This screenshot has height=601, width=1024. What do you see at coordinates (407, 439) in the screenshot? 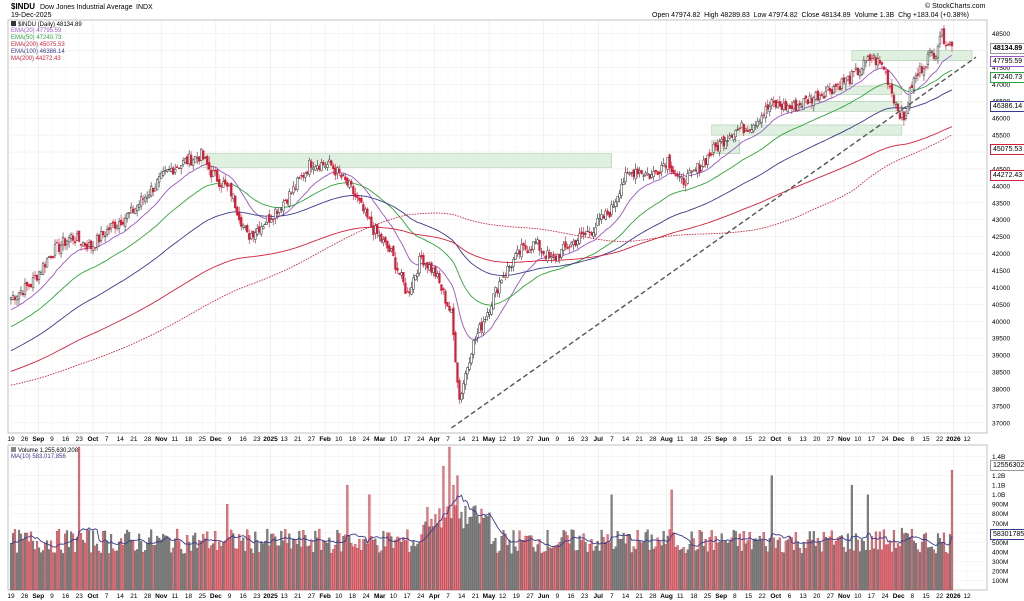
I see `x-tick-label: 17` at bounding box center [407, 439].